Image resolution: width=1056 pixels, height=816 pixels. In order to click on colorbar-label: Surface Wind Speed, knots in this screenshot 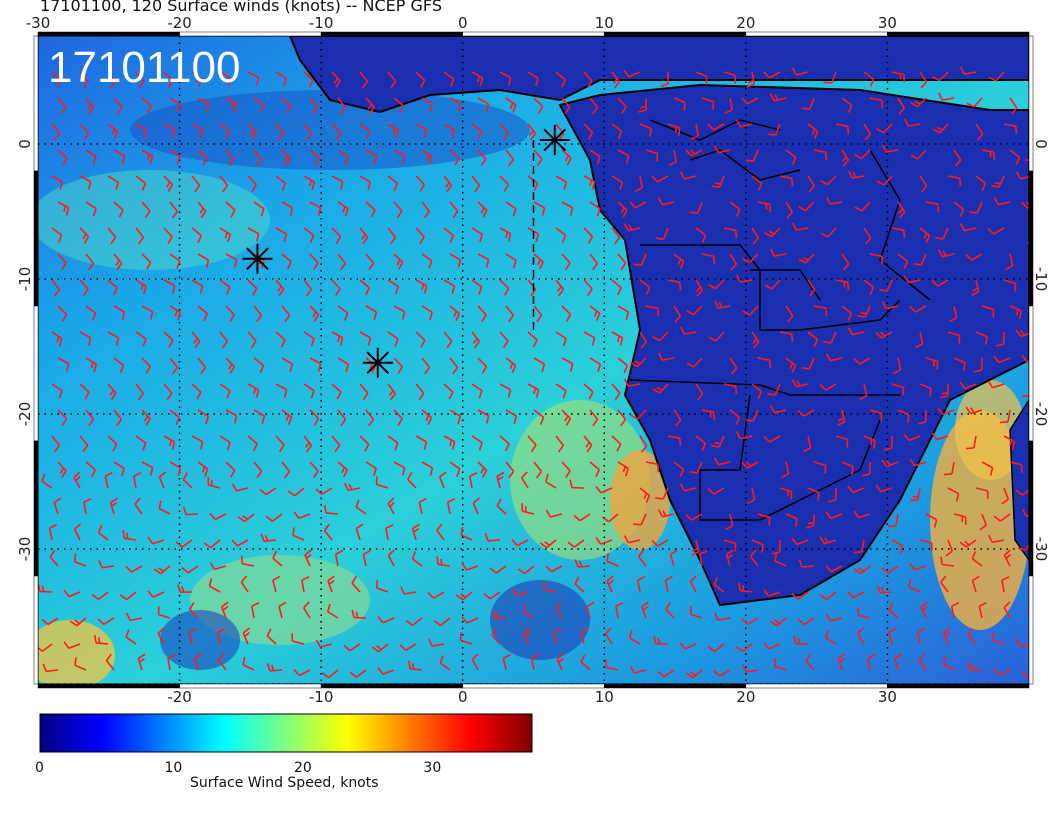, I will do `click(284, 783)`.